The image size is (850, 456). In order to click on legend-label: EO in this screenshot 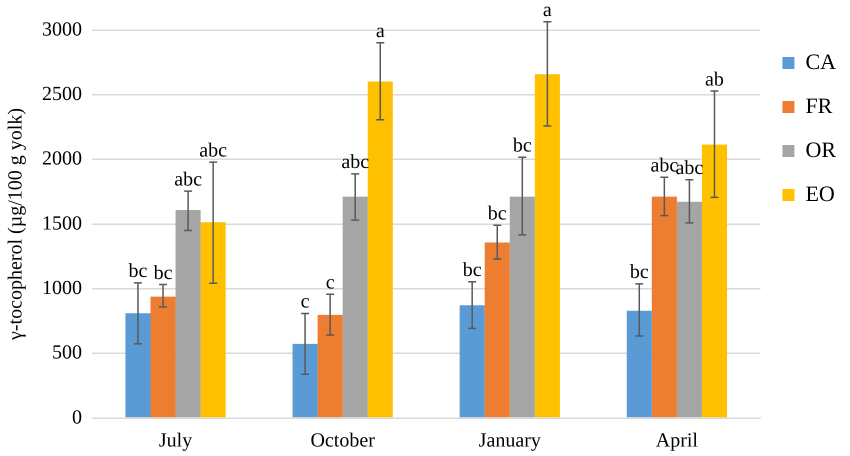, I will do `click(820, 193)`.